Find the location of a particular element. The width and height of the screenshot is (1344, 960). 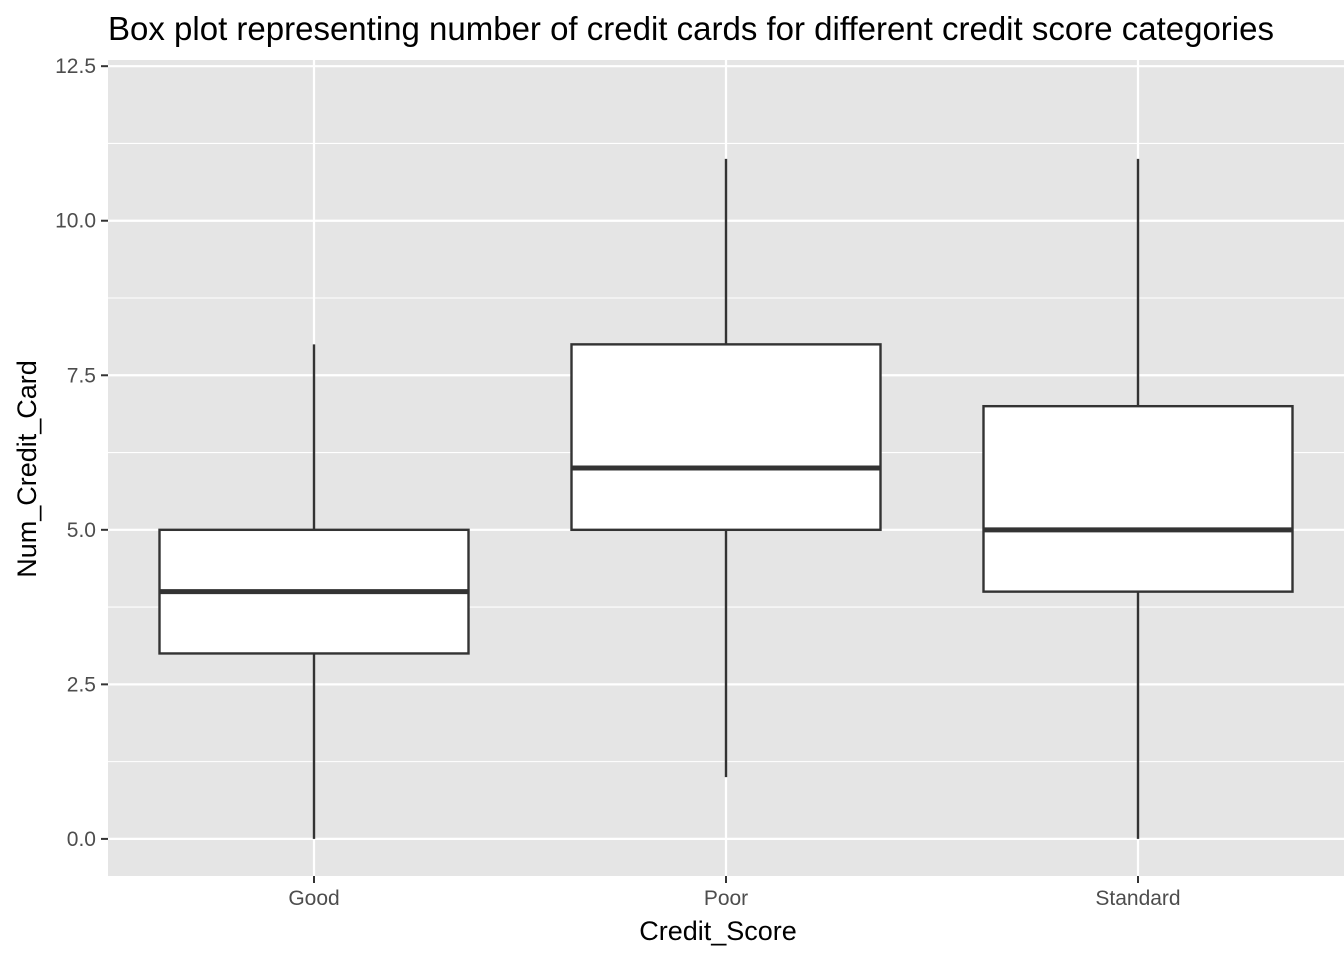

y-tick-label: 5.0 is located at coordinates (81, 530).